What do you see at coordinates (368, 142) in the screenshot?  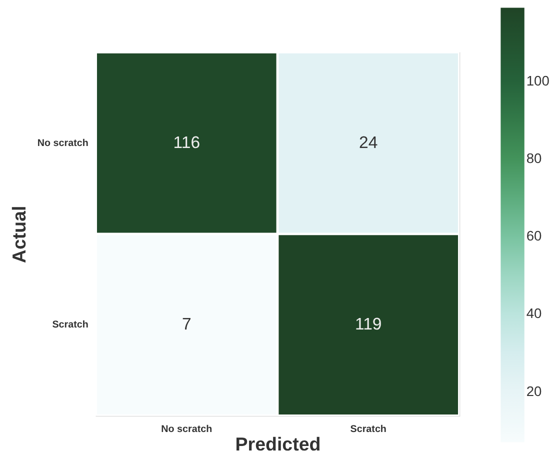 I see `data-label: 24` at bounding box center [368, 142].